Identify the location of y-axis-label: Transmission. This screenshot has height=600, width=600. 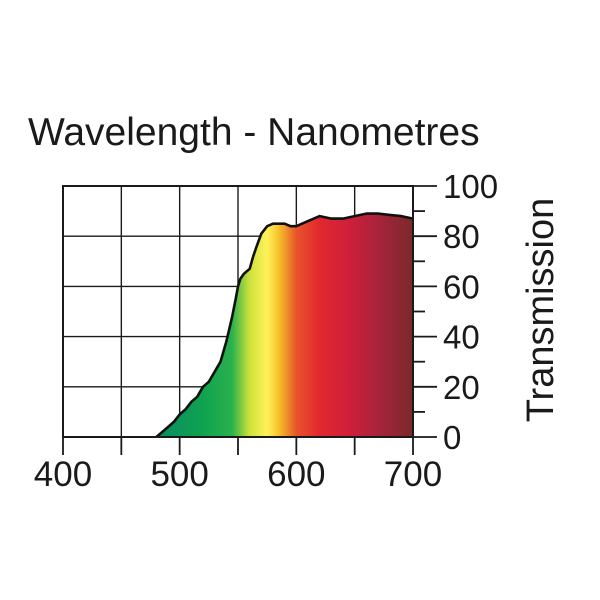
(541, 310).